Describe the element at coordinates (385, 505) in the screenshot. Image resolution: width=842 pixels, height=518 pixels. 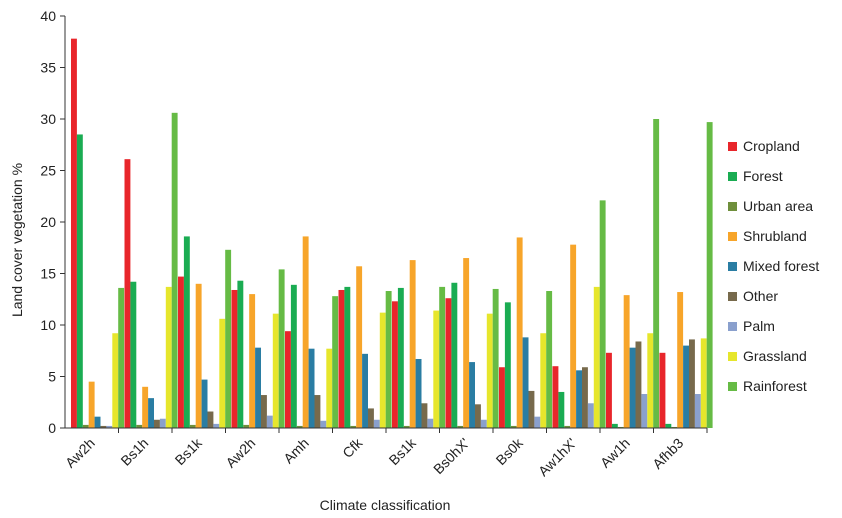
I see `x-axis-label: Climate classification` at that location.